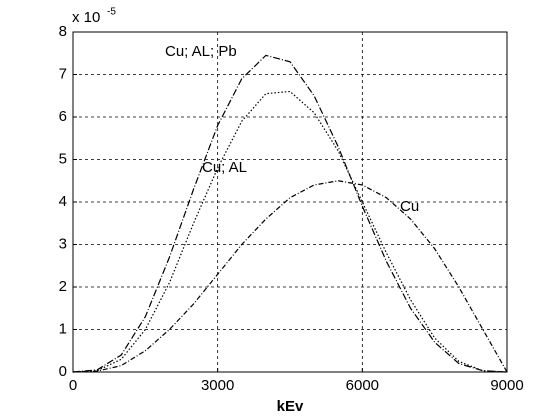 This screenshot has width=560, height=420. I want to click on x-tick-label: 6000, so click(362, 385).